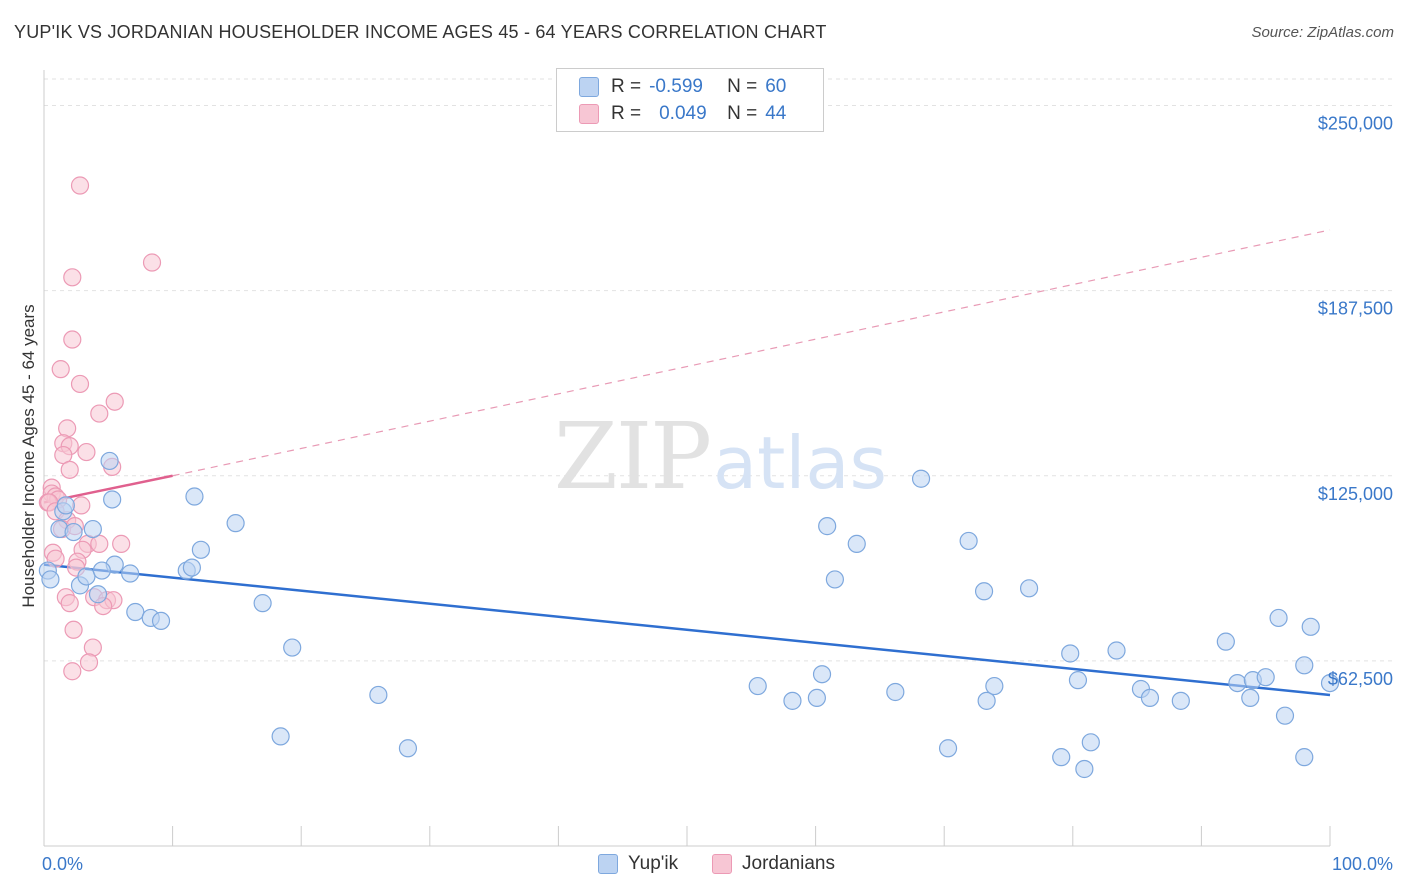 The height and width of the screenshot is (892, 1406). What do you see at coordinates (776, 86) in the screenshot?
I see `legend-n-value: 60` at bounding box center [776, 86].